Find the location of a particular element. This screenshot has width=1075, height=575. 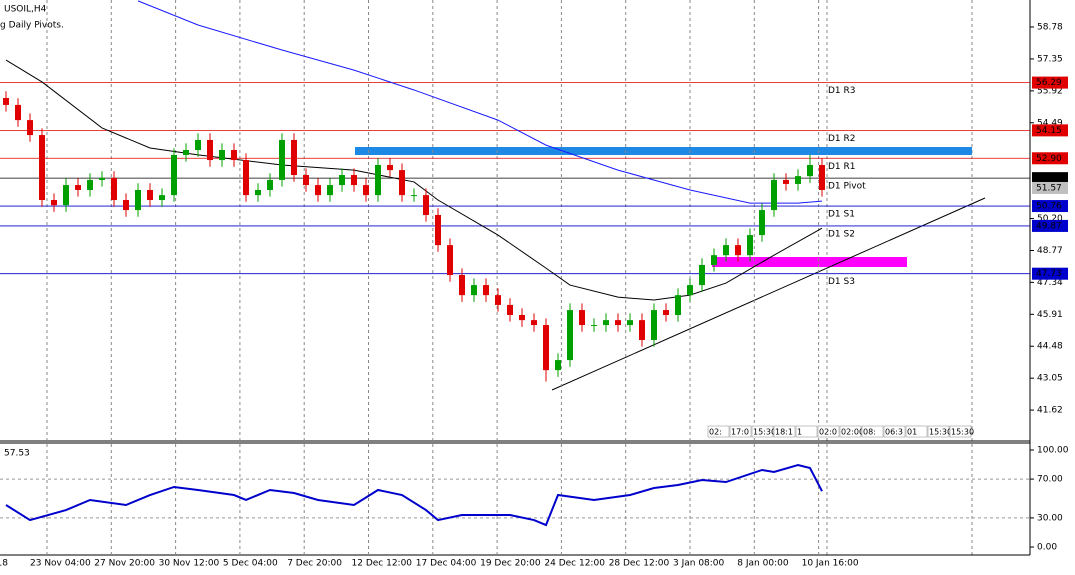

session-tag: 02:0 is located at coordinates (828, 432).